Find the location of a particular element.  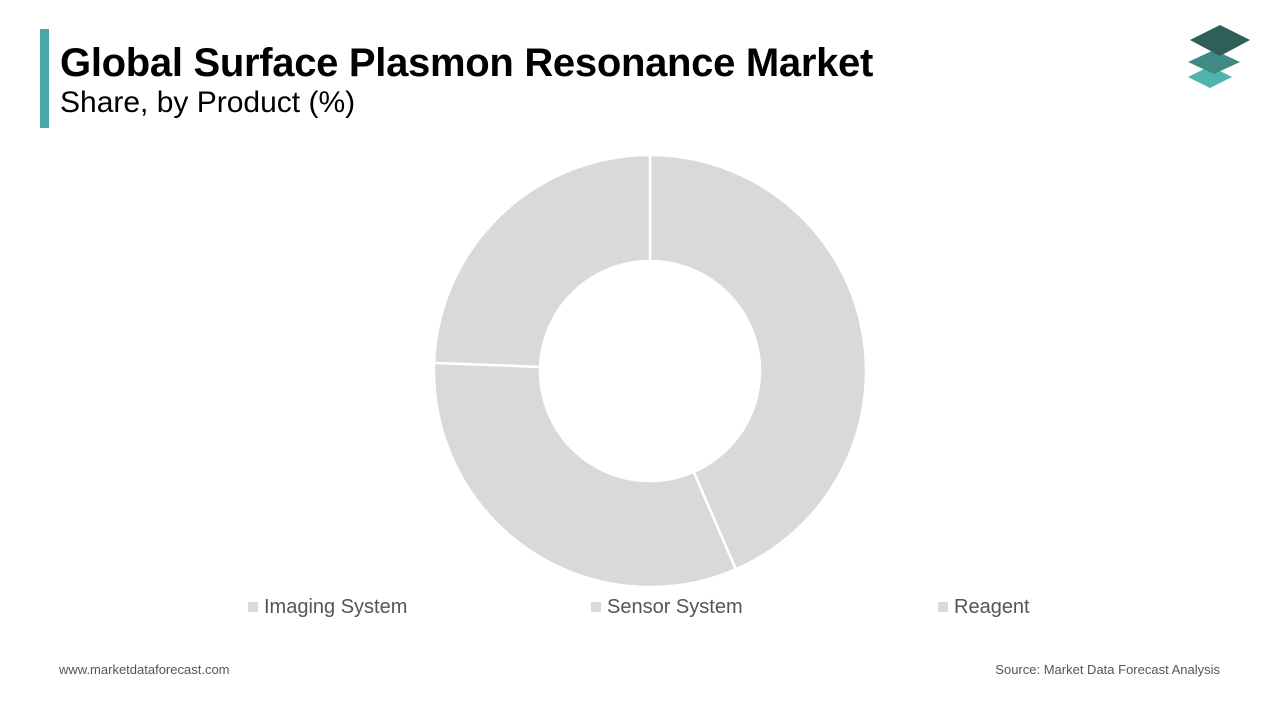

legend-item-imaging-system: Imaging System is located at coordinates (327, 607).